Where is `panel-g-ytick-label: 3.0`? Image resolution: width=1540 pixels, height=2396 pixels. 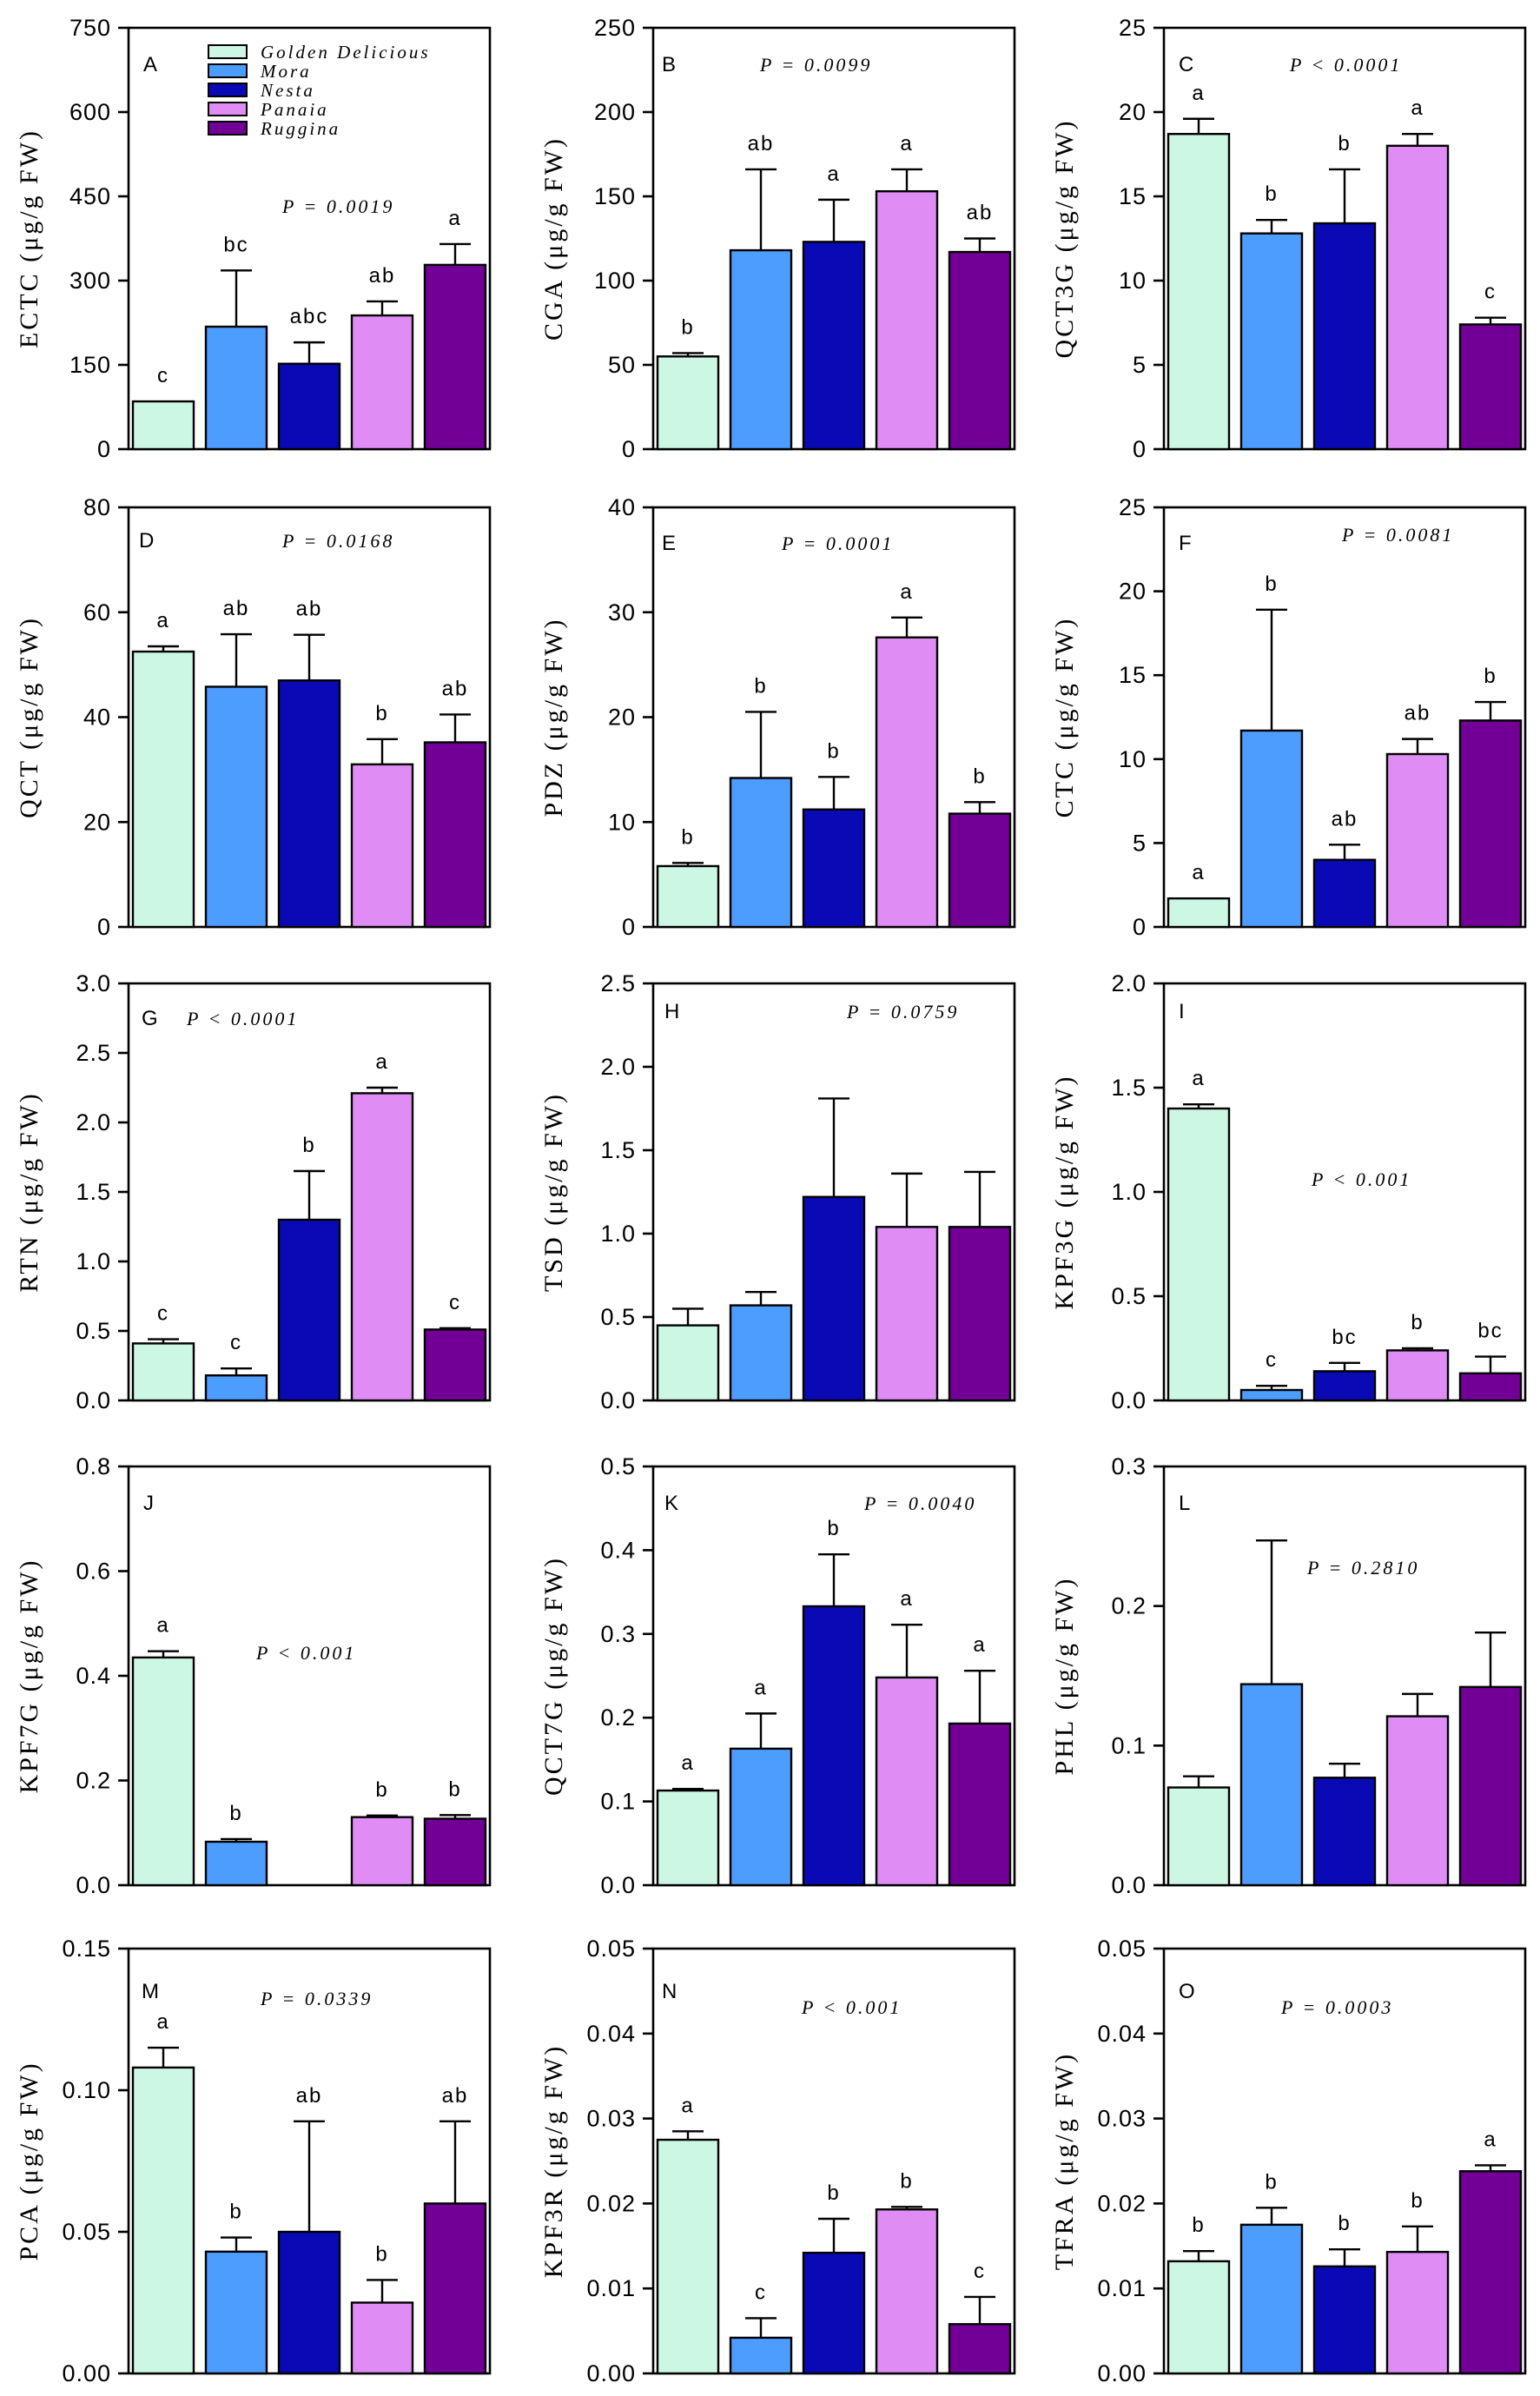
panel-g-ytick-label: 3.0 is located at coordinates (93, 983).